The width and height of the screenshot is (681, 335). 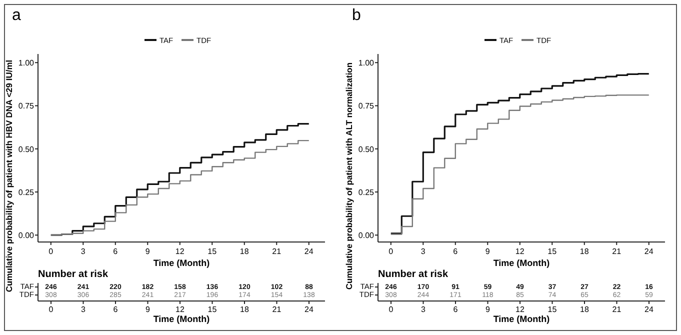 What do you see at coordinates (16, 15) in the screenshot?
I see `chart-title: a` at bounding box center [16, 15].